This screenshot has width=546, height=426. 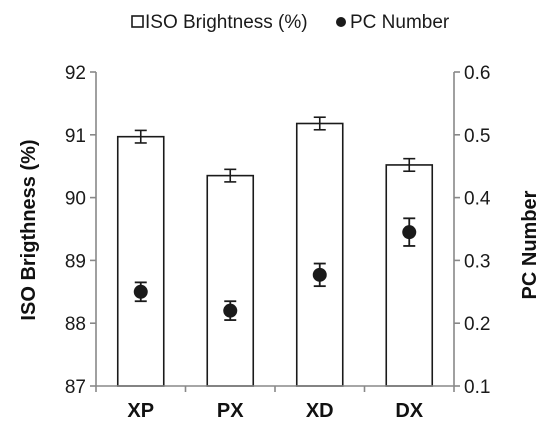 What do you see at coordinates (341, 22) in the screenshot?
I see `legend-point-swatch` at bounding box center [341, 22].